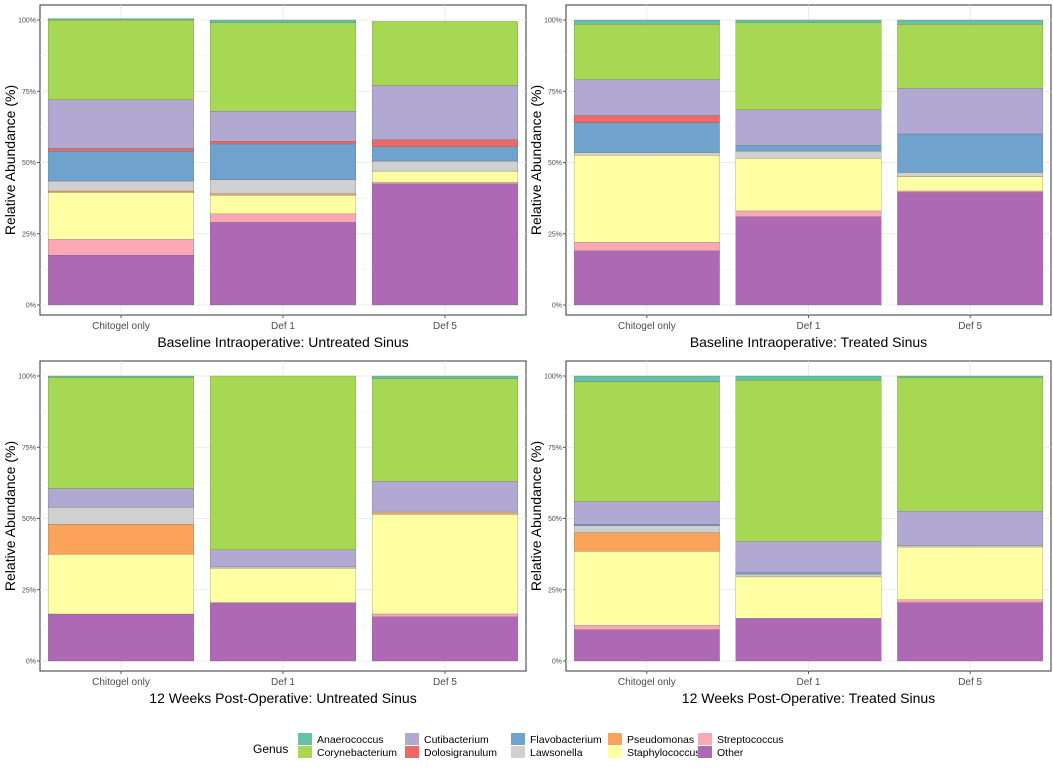  Describe the element at coordinates (705, 752) in the screenshot. I see `legend-swatch-other` at that location.